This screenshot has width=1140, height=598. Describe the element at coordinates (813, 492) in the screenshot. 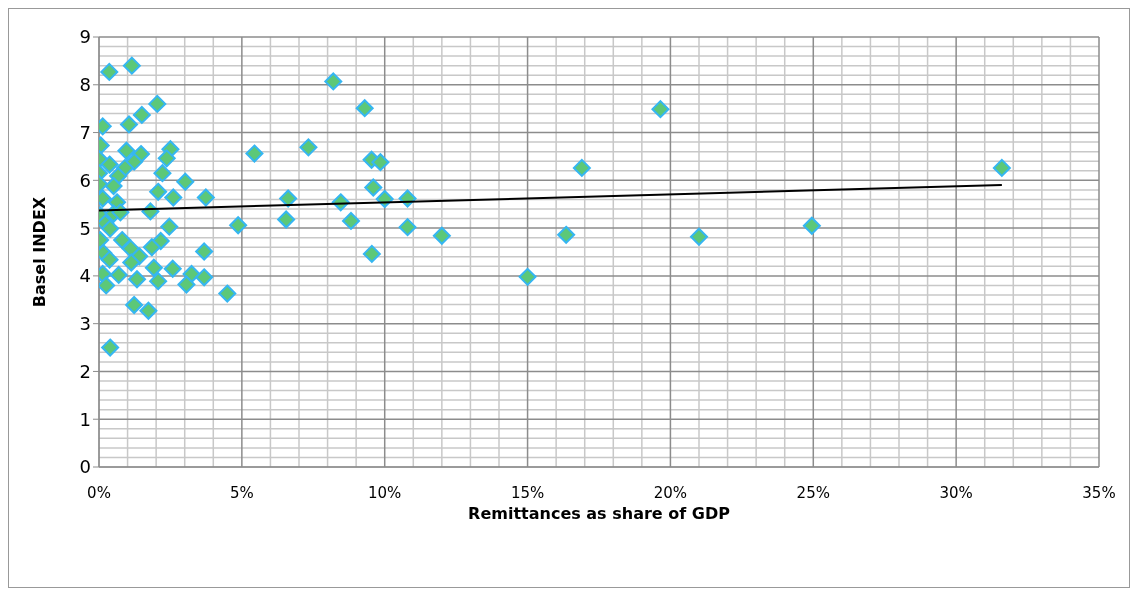

I see `x-tick-label: 25%` at that location.